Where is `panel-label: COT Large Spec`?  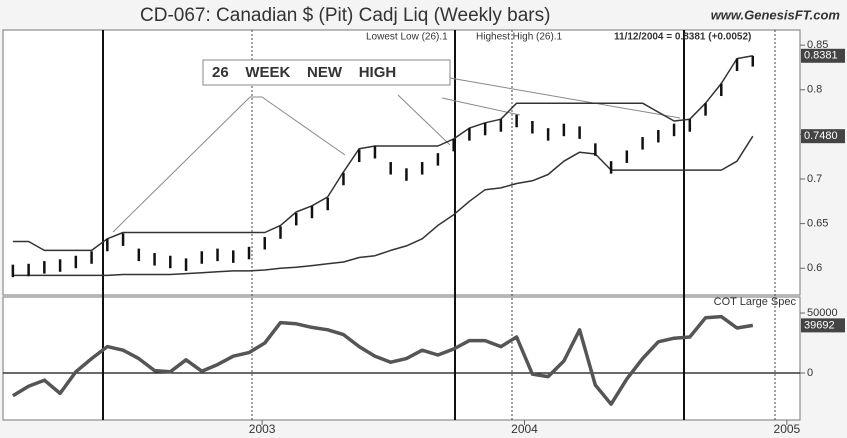 panel-label: COT Large Spec is located at coordinates (755, 302).